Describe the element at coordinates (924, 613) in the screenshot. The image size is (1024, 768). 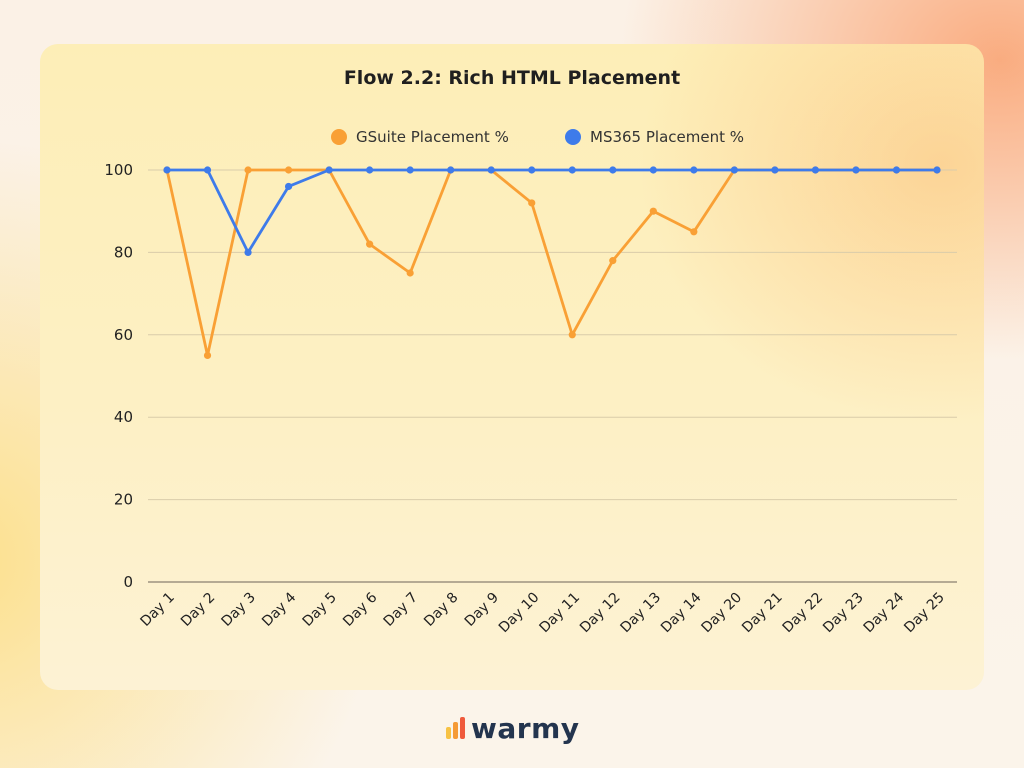
I see `x-tick-label: Day 25` at that location.